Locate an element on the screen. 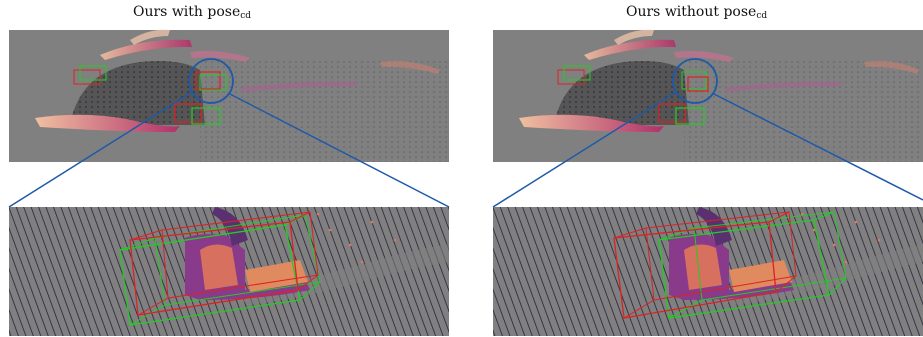  left-panel-title: Ours with posecd is located at coordinates (192, 12).